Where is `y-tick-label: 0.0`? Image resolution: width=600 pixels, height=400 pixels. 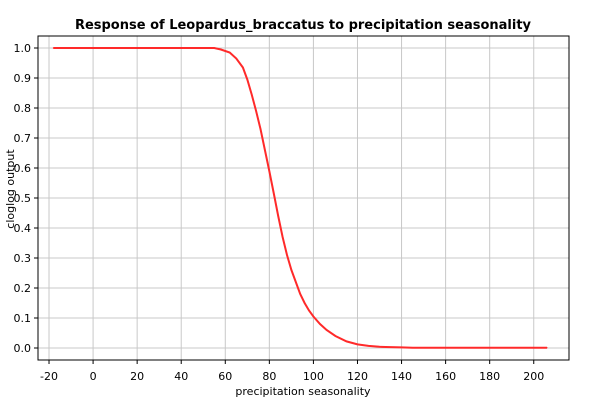
y-tick-label: 0.0 is located at coordinates (23, 348).